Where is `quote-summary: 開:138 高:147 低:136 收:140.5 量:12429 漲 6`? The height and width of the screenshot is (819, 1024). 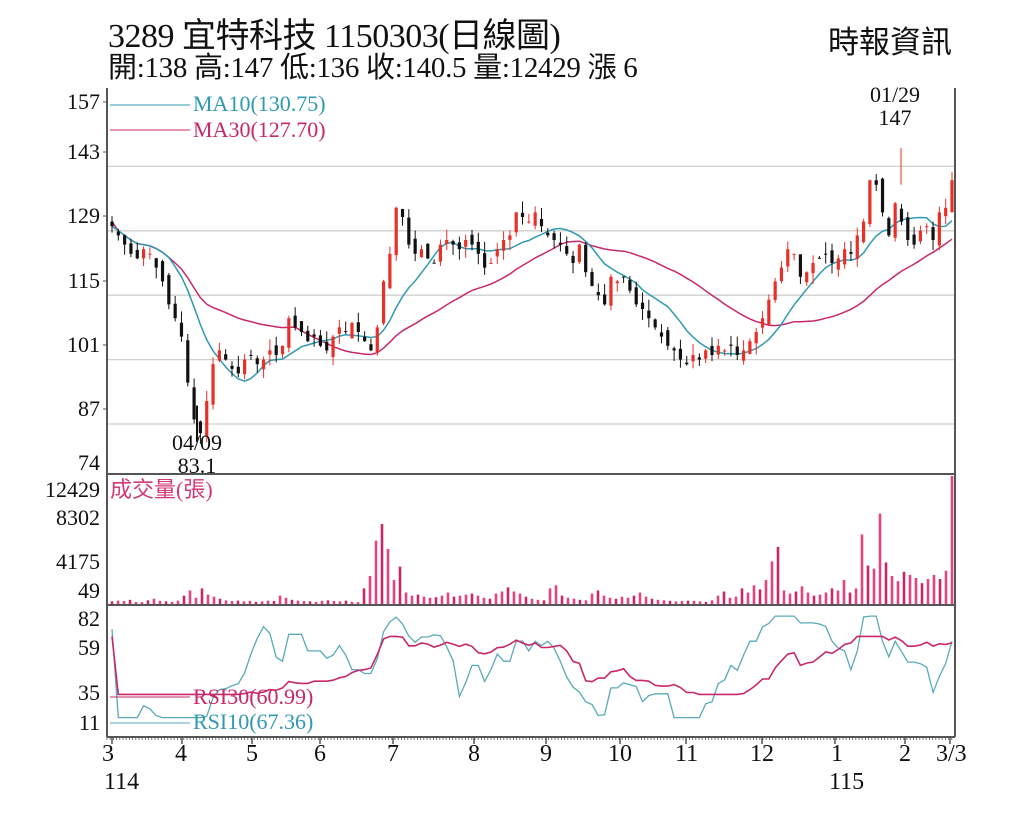
quote-summary: 開:138 高:147 低:136 收:140.5 量:12429 漲 6 is located at coordinates (373, 68).